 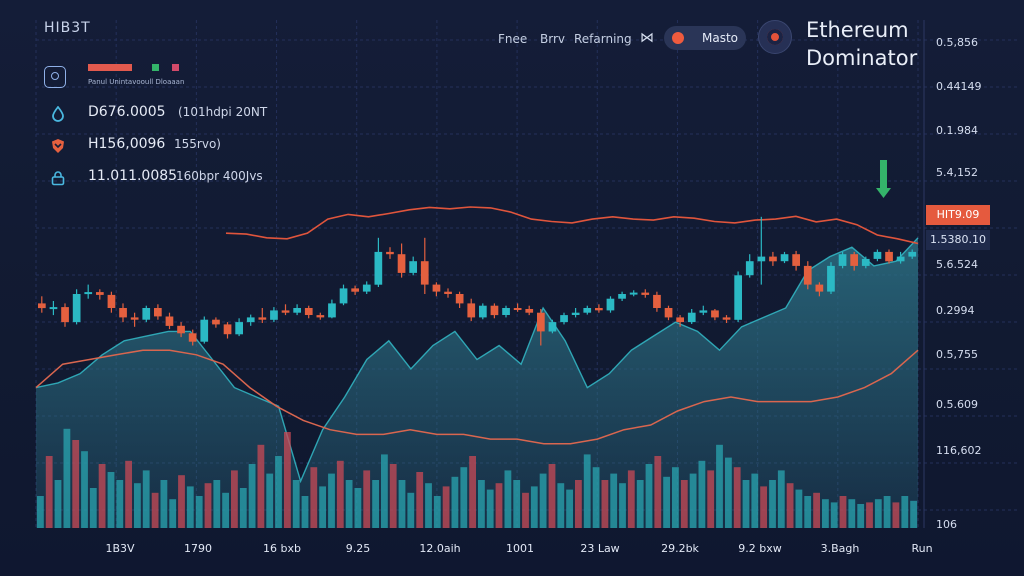 What do you see at coordinates (58, 114) in the screenshot?
I see `drop-icon` at bounding box center [58, 114].